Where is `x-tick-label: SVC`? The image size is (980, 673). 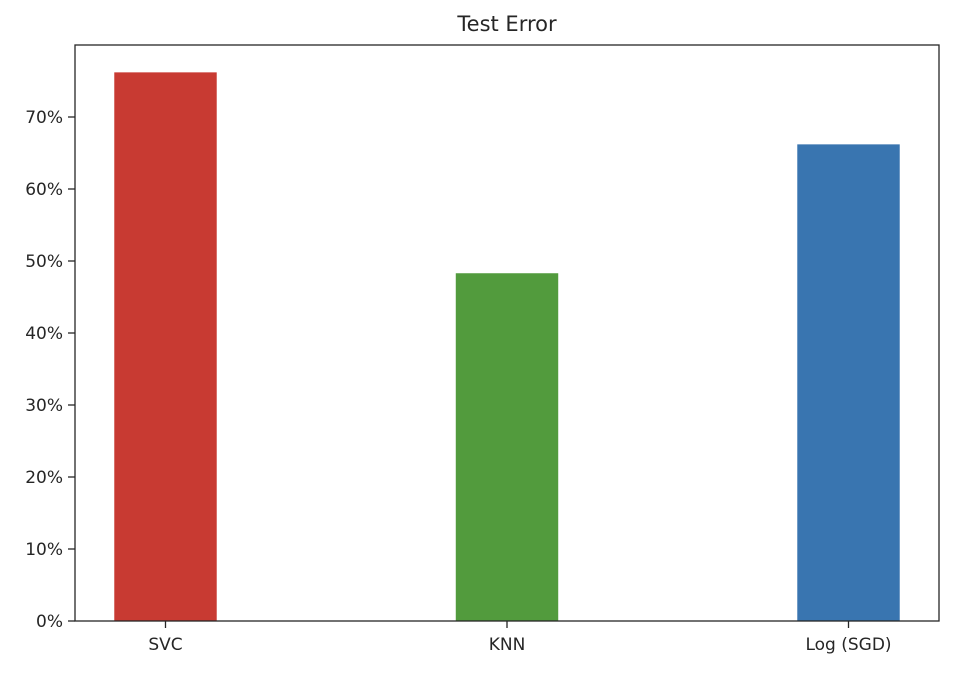 x-tick-label: SVC is located at coordinates (165, 645).